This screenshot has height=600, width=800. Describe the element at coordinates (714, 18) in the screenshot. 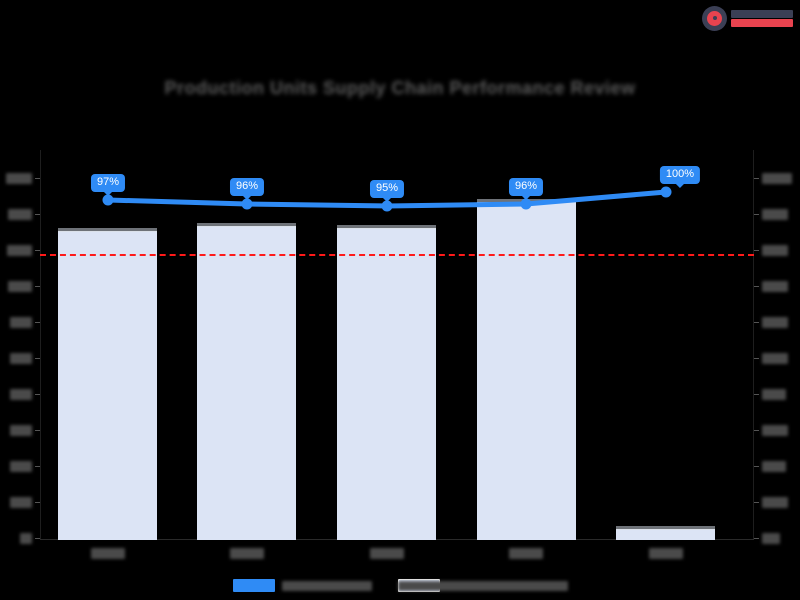

I see `logo-mark-icon` at that location.